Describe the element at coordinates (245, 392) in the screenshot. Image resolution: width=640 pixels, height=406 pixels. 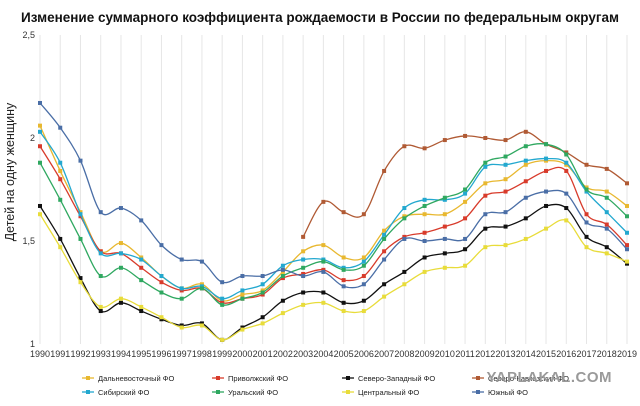
I see `legend-item: Уральский ФО` at that location.